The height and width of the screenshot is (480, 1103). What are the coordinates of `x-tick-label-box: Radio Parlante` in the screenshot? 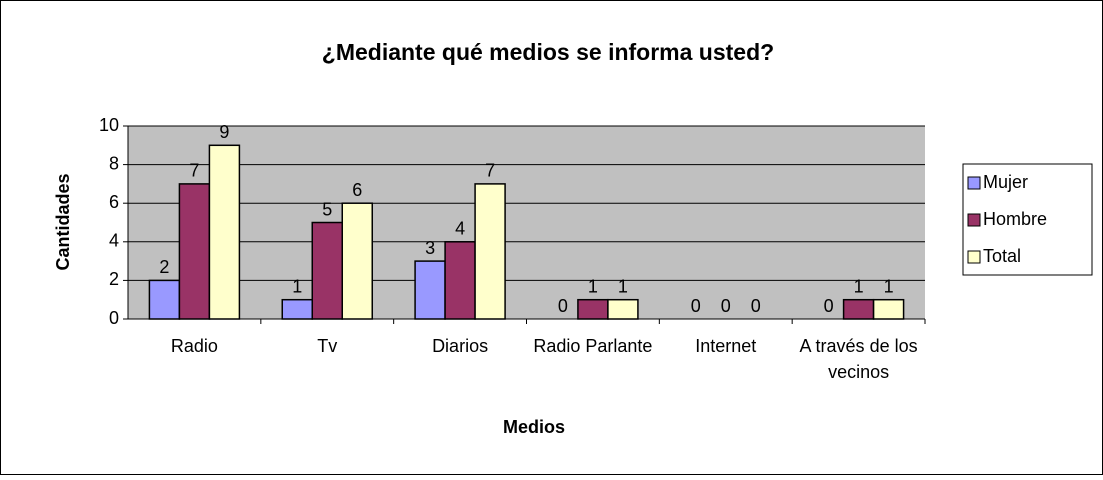 It's located at (593, 346).